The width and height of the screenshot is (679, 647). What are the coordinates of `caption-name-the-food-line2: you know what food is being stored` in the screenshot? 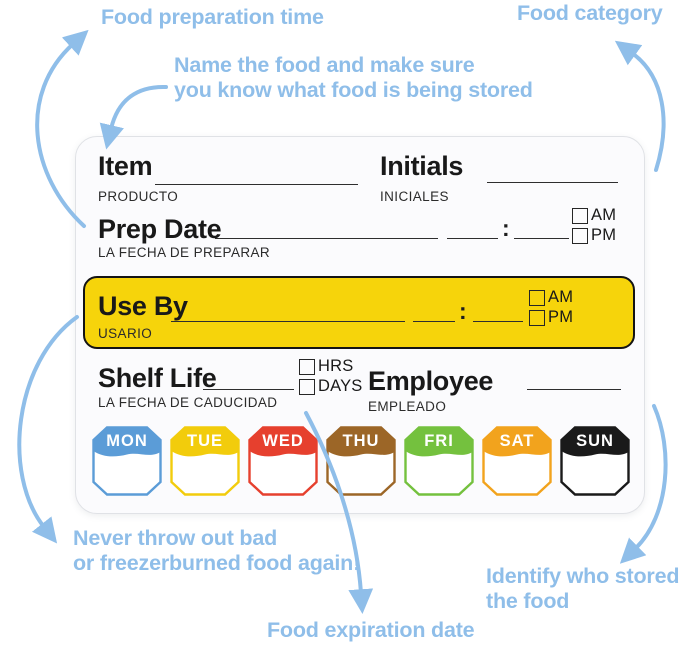 It's located at (353, 89).